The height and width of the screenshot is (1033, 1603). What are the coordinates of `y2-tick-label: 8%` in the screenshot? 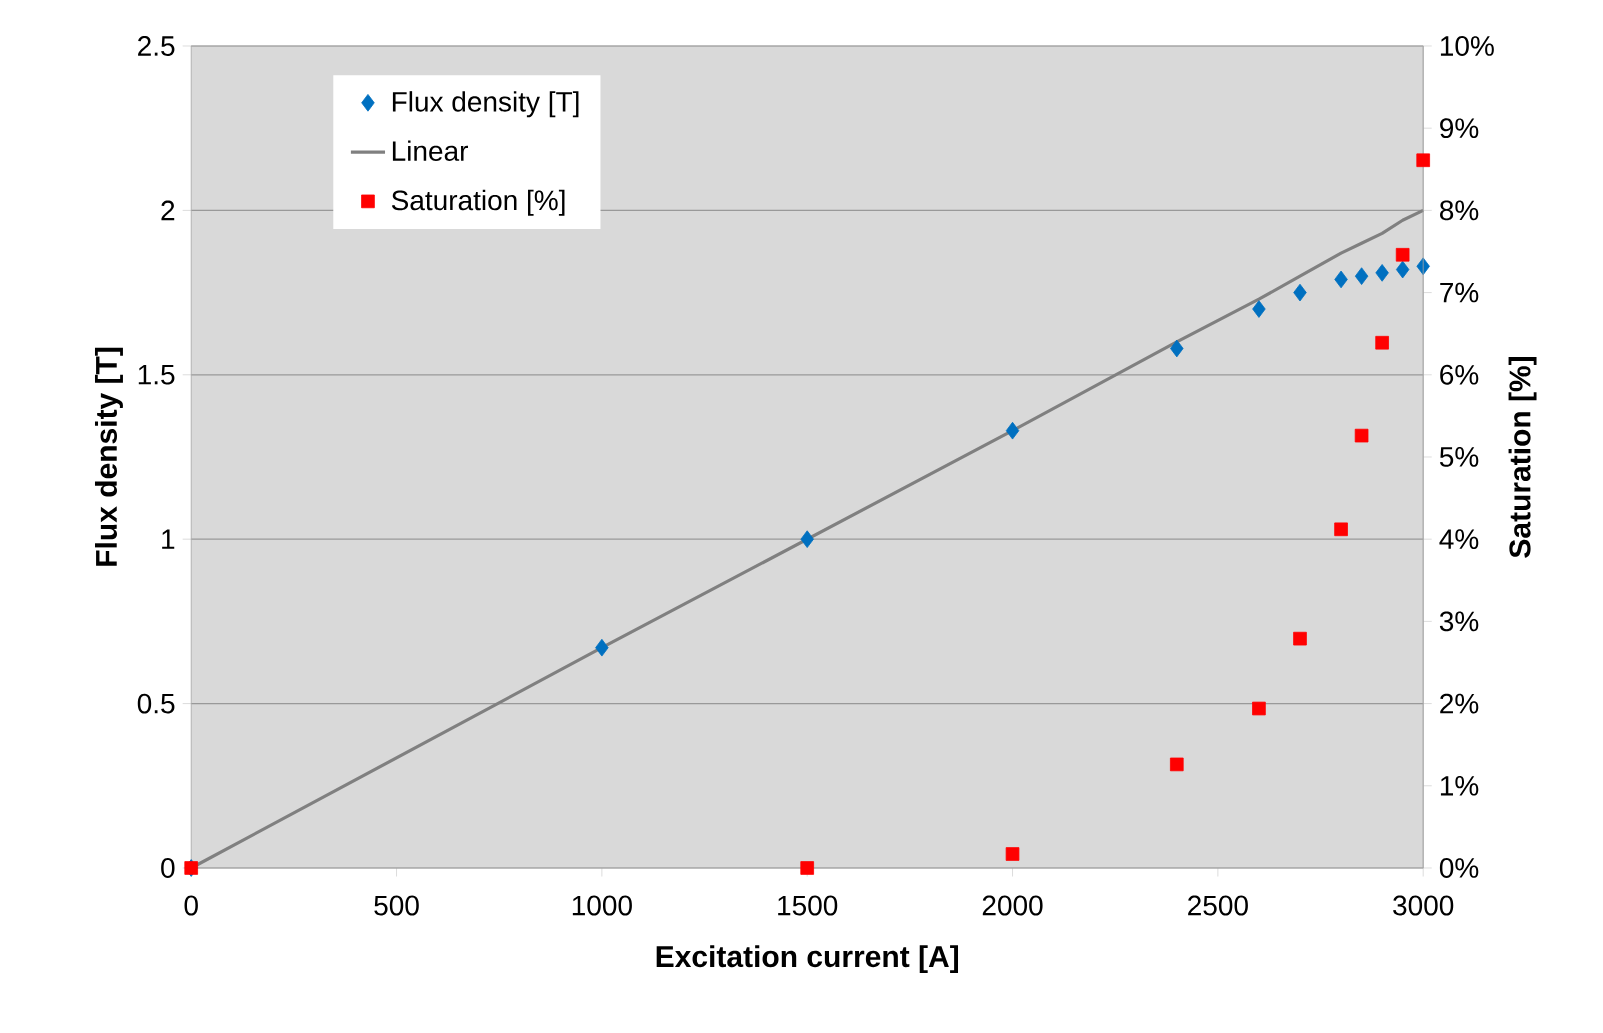 It's located at (1459, 210).